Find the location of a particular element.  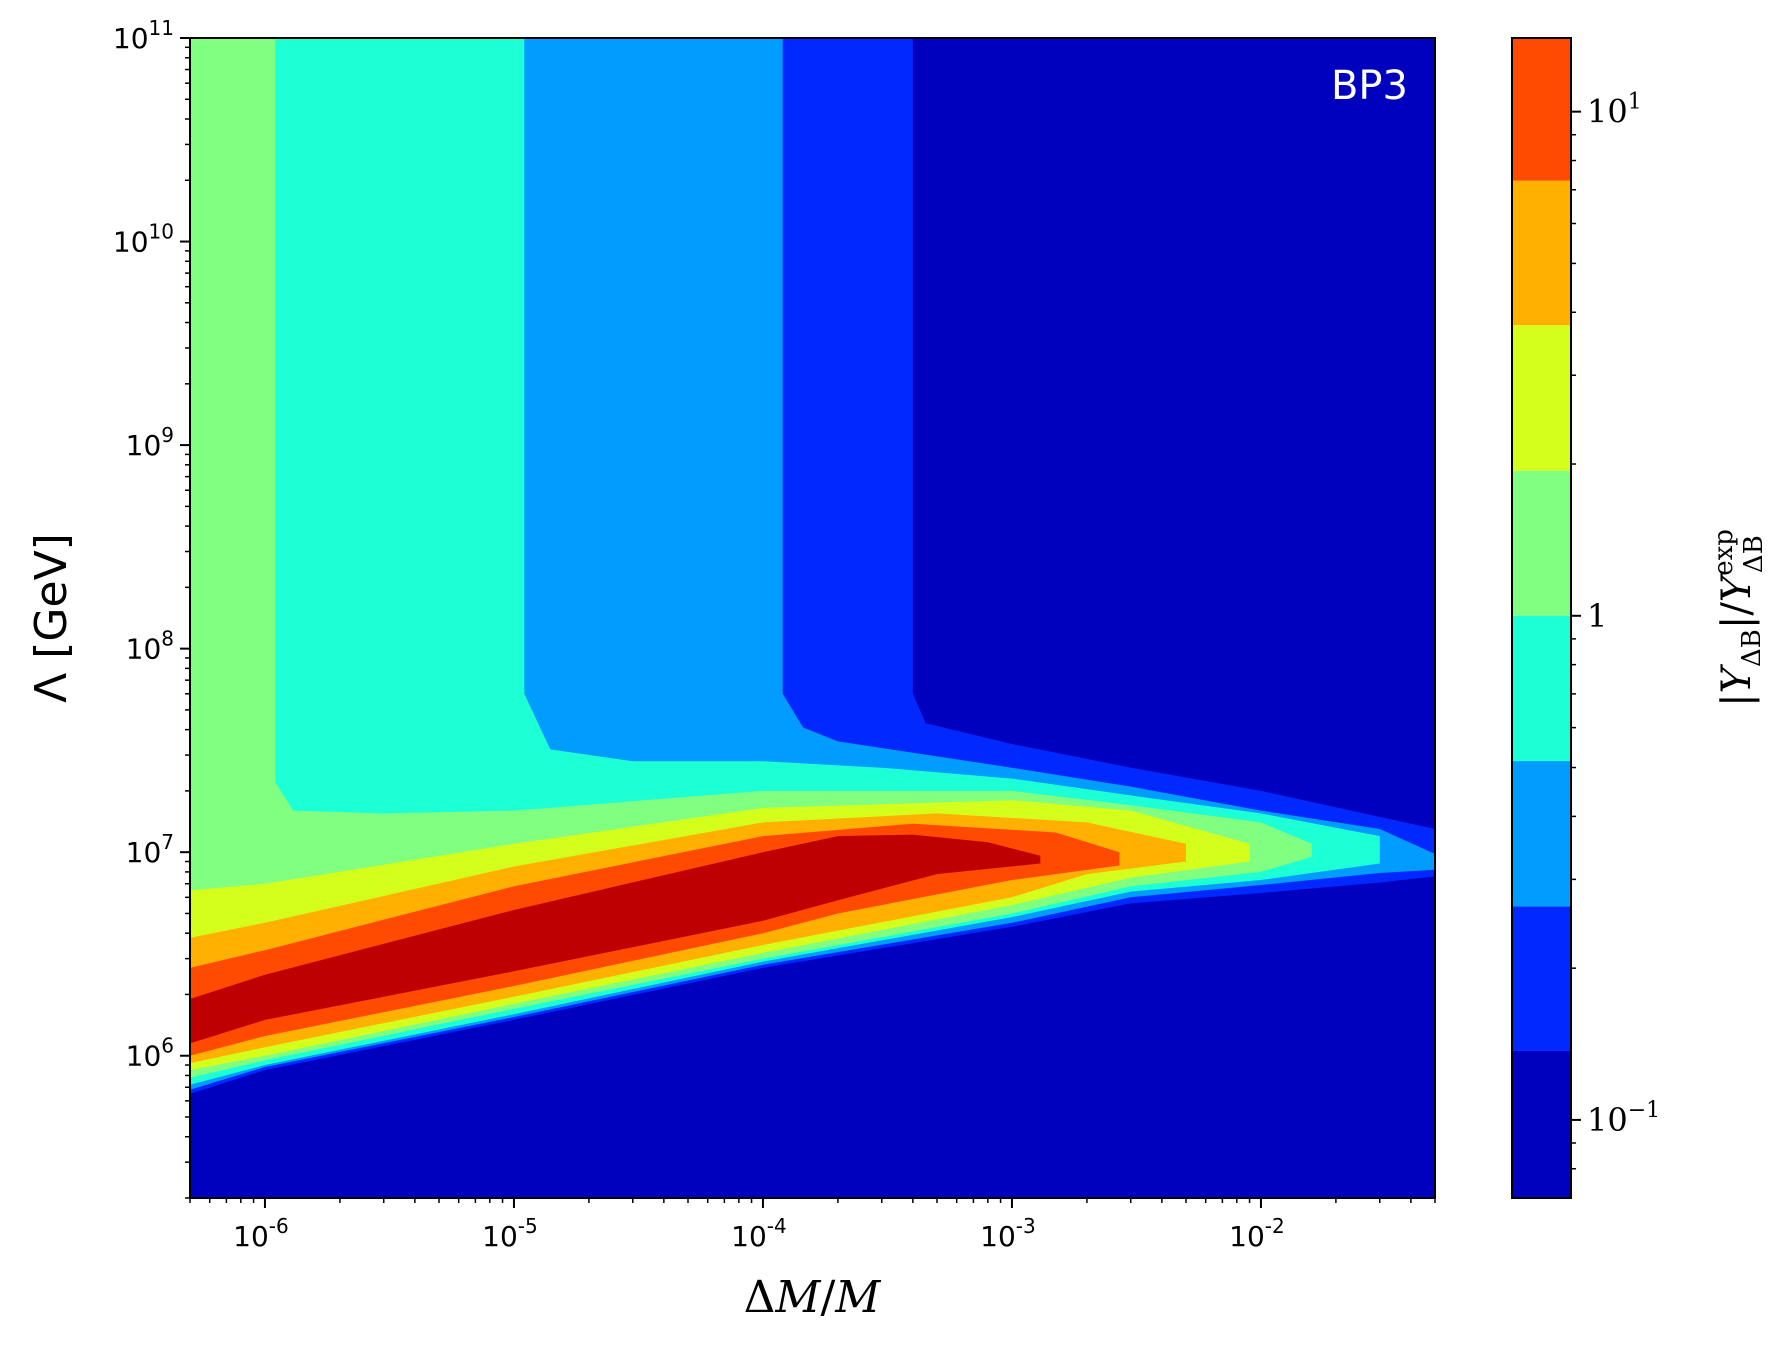

colorbar-tick-label: 1 is located at coordinates (1597, 616).